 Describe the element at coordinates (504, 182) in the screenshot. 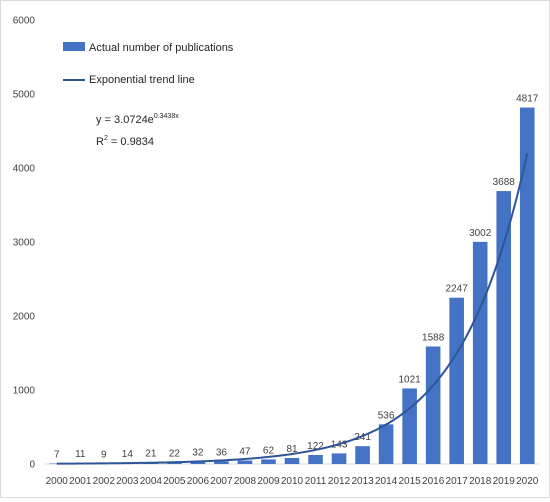

I see `bar-value-label: 3688` at that location.